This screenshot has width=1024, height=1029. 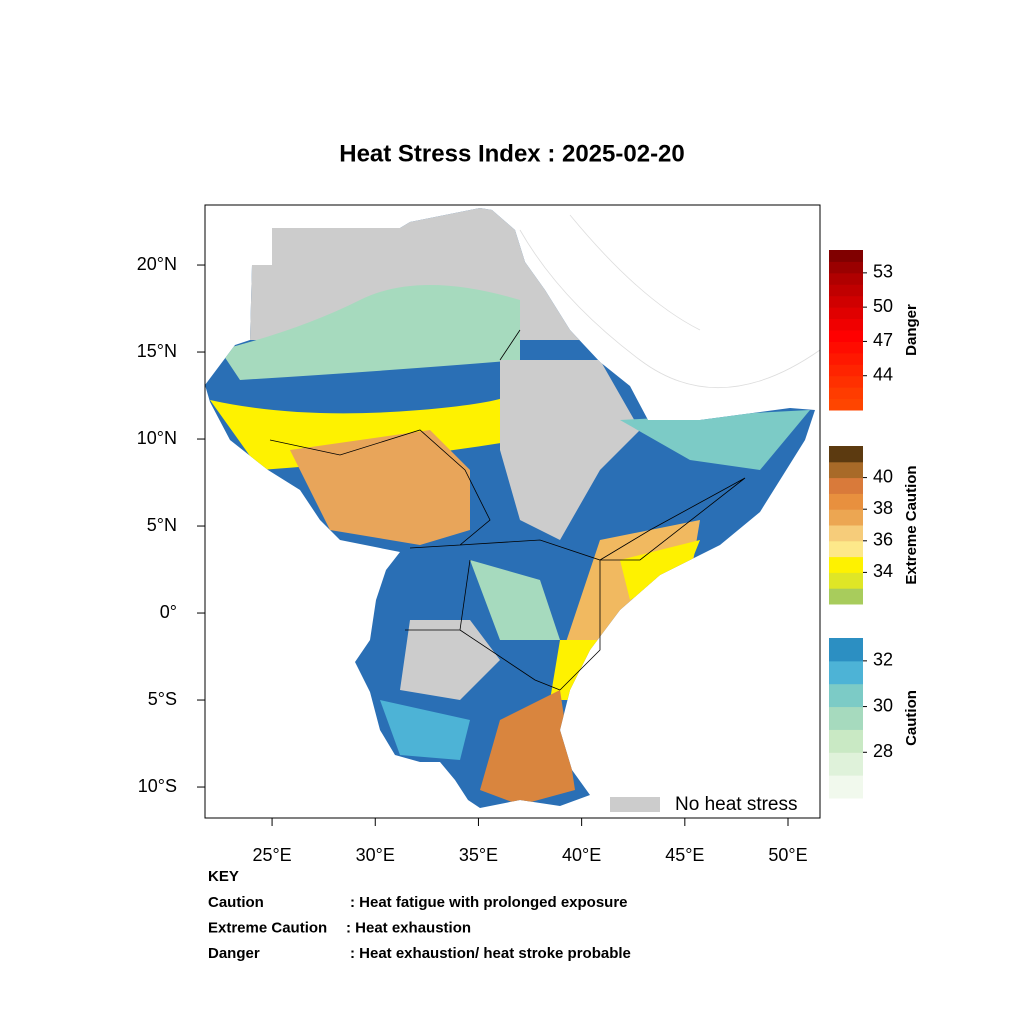 What do you see at coordinates (490, 953) in the screenshot?
I see `key-description: : Heat exhaustion/ heat stroke probable` at bounding box center [490, 953].